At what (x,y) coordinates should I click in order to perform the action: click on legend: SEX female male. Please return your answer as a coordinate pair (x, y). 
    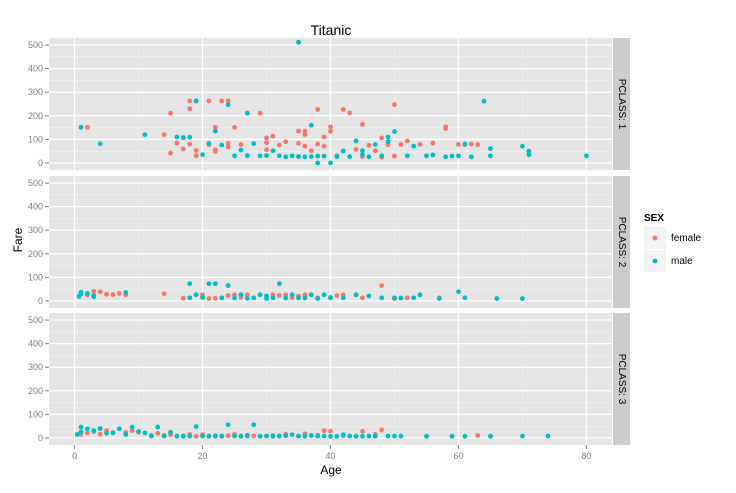
    Looking at the image, I should click on (672, 242).